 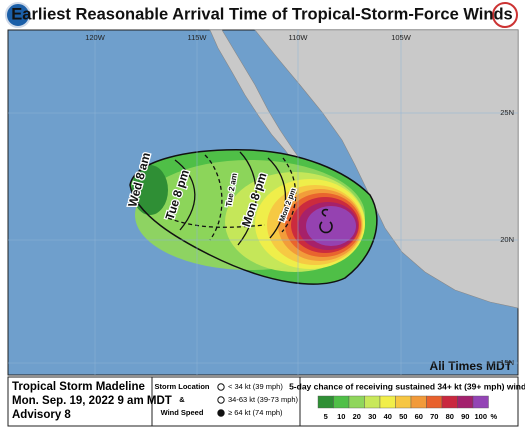 I want to click on symbol-legend-title: Wind Speed, so click(x=182, y=412).